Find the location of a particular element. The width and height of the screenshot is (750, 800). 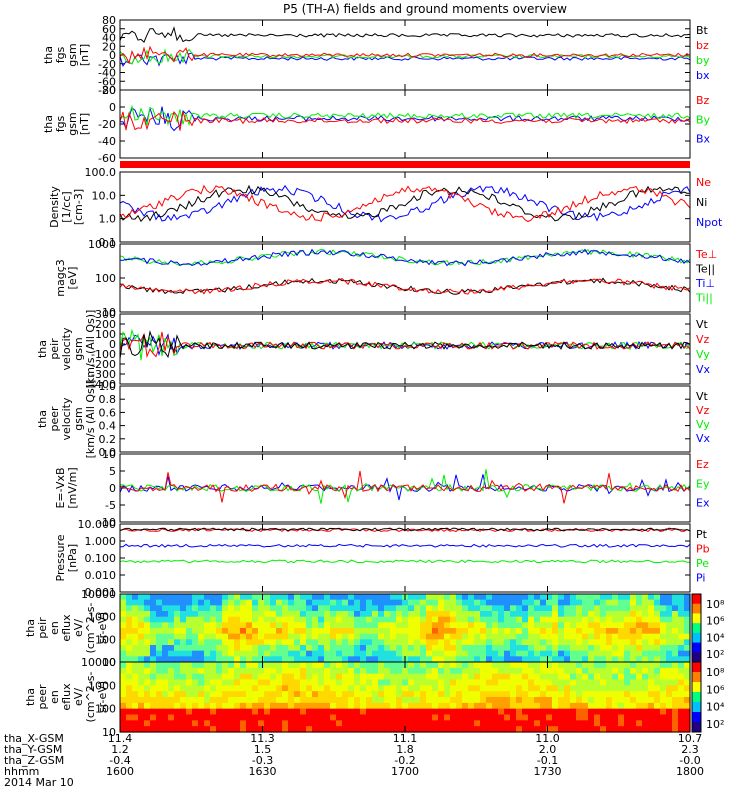

colorbar-label: 10⁸ is located at coordinates (715, 672).